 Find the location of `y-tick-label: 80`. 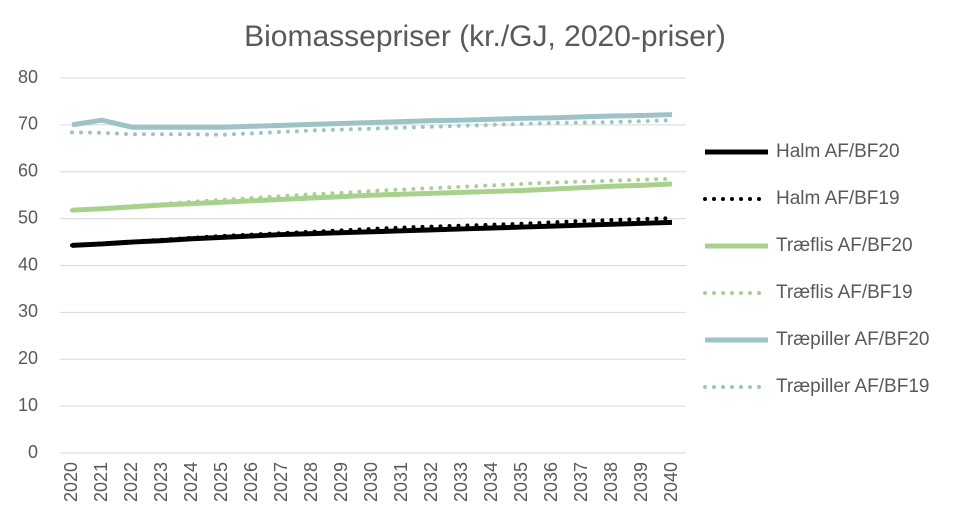

y-tick-label: 80 is located at coordinates (28, 77).